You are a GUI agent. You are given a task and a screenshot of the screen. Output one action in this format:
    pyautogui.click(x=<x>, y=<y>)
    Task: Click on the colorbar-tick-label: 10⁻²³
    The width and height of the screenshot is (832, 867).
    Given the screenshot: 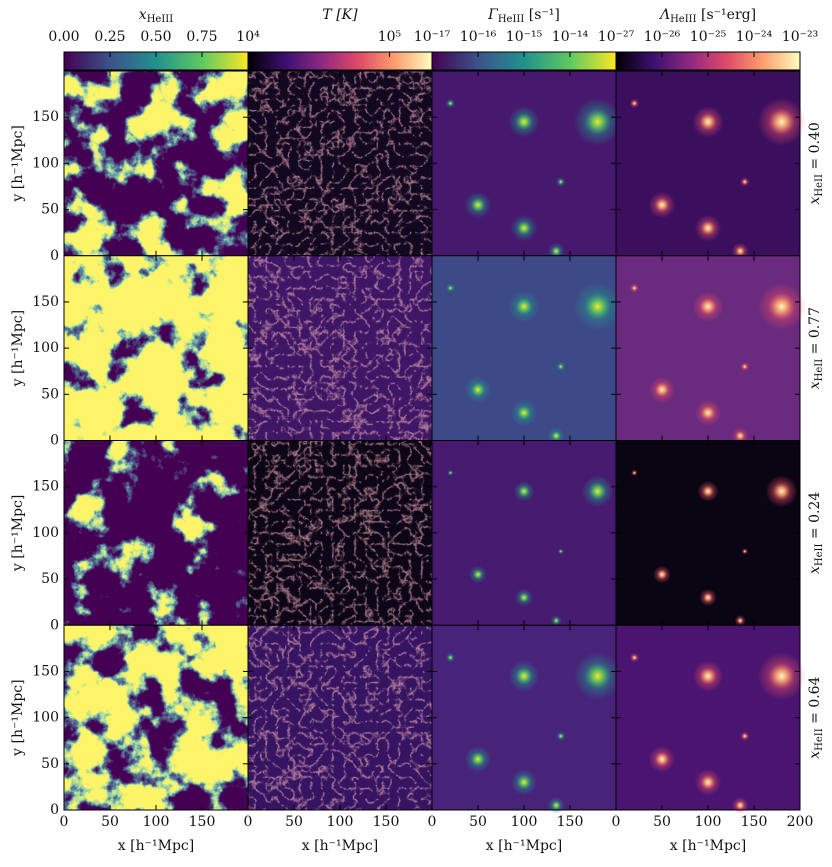 What is the action you would take?
    pyautogui.click(x=800, y=37)
    